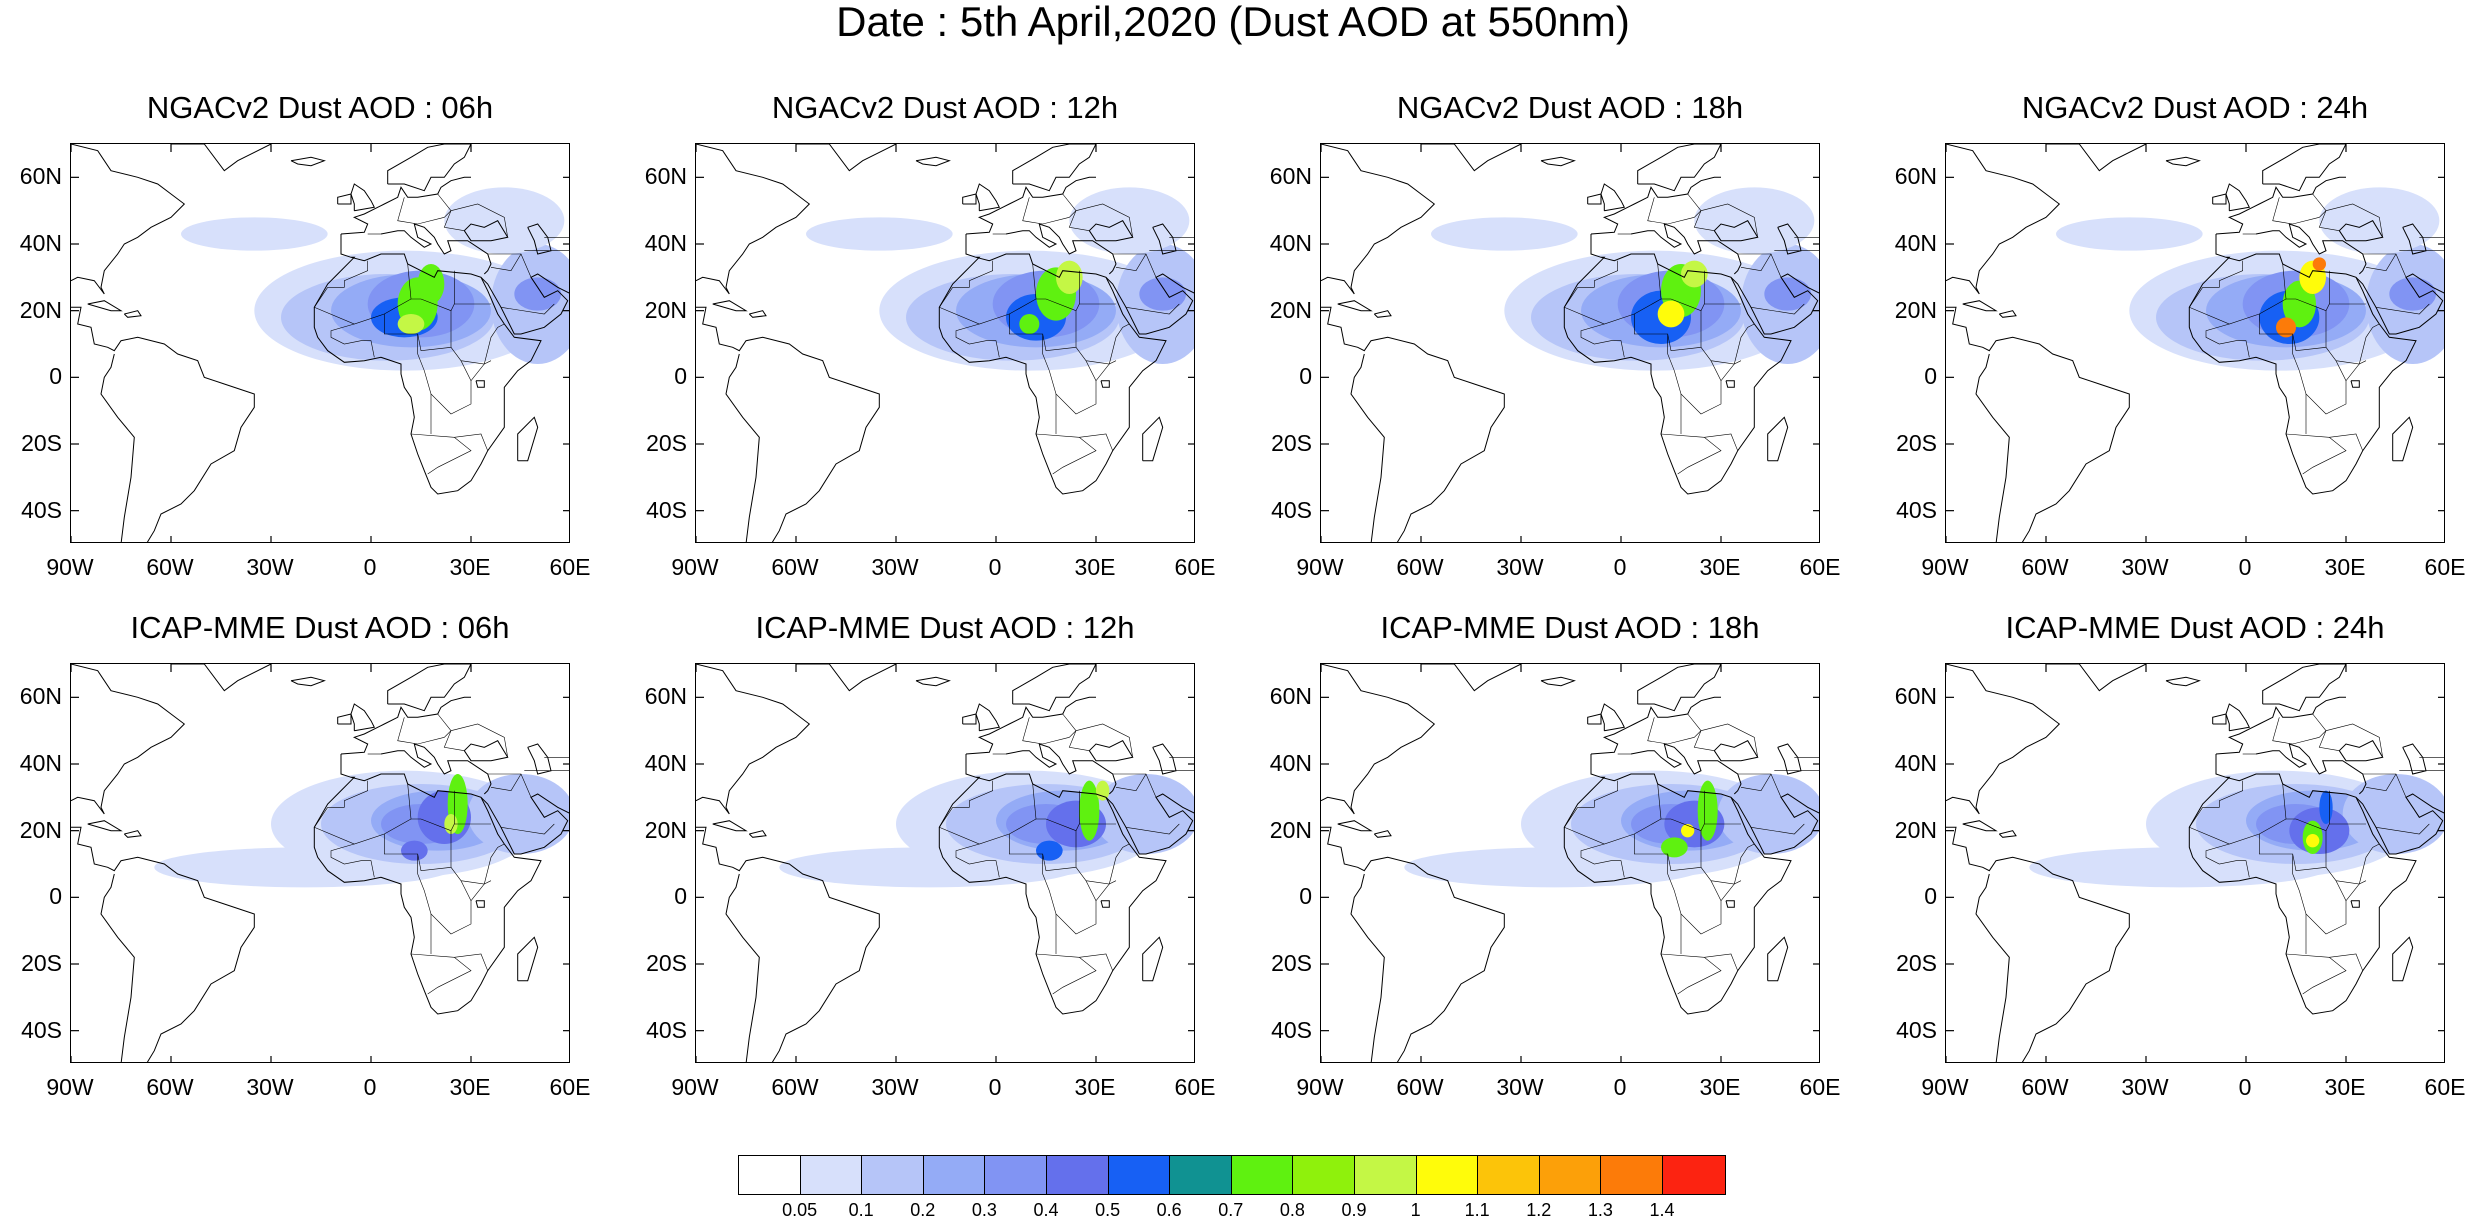  Describe the element at coordinates (1570, 627) in the screenshot. I see `panel-title: ICAP-MME Dust AOD : 18h` at that location.